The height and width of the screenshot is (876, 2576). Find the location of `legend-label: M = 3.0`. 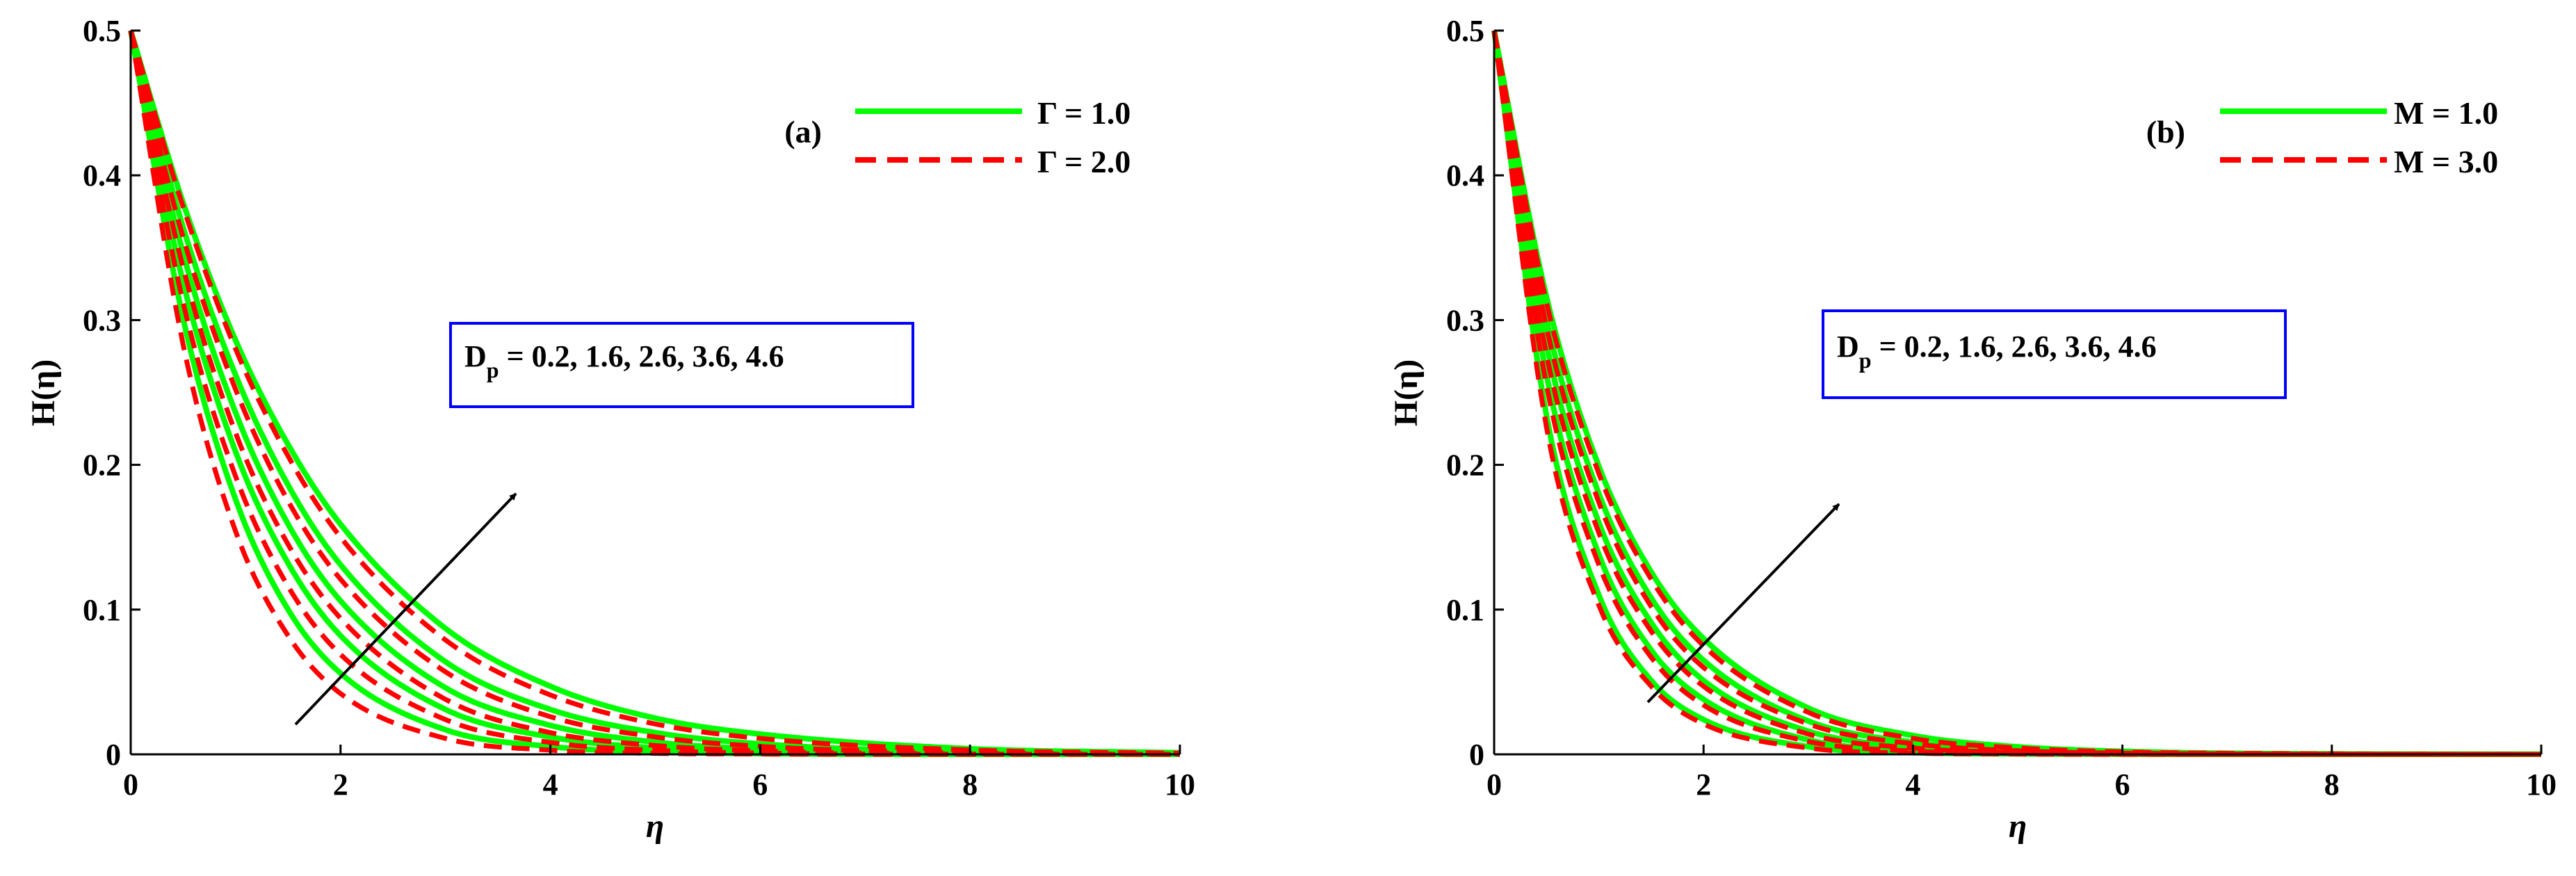

legend-label: M = 3.0 is located at coordinates (2446, 161).